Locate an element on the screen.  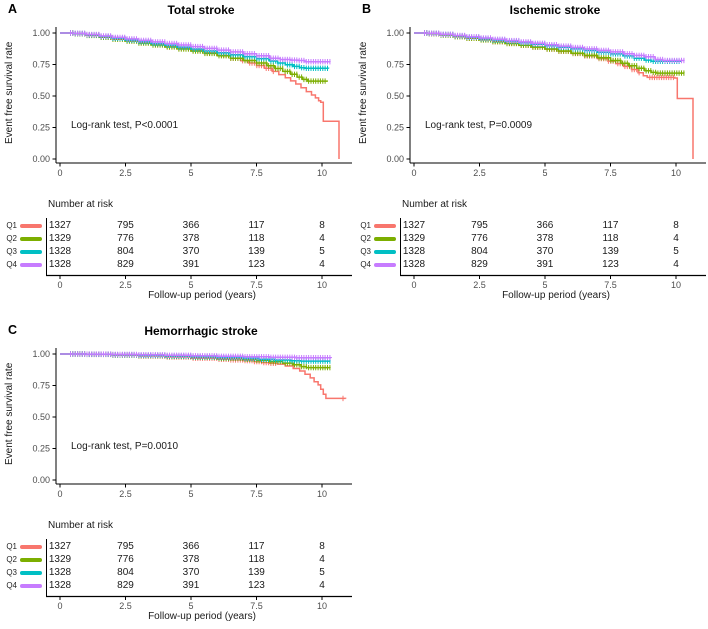
risk-count: 1327 is located at coordinates (414, 225).